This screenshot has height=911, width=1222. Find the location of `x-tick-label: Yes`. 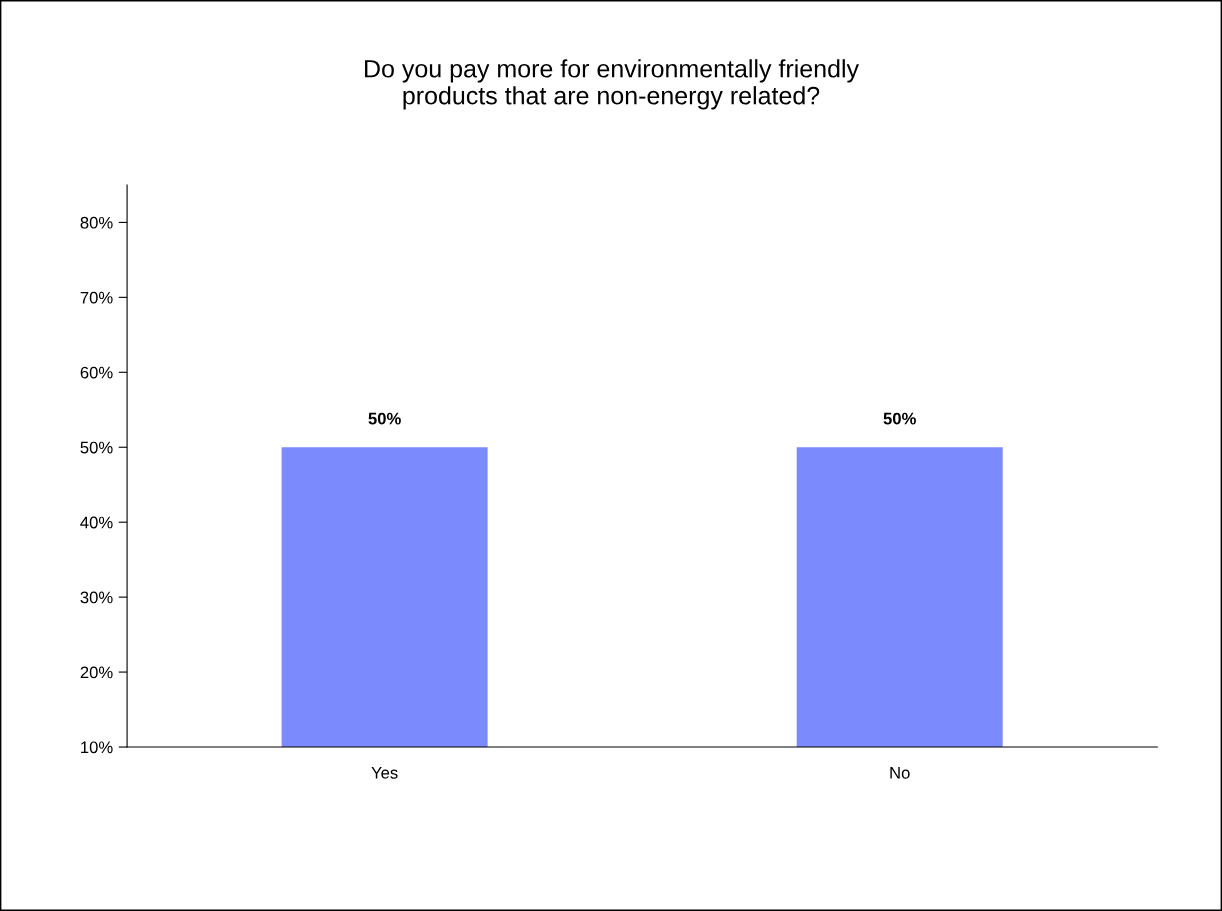

x-tick-label: Yes is located at coordinates (384, 773).